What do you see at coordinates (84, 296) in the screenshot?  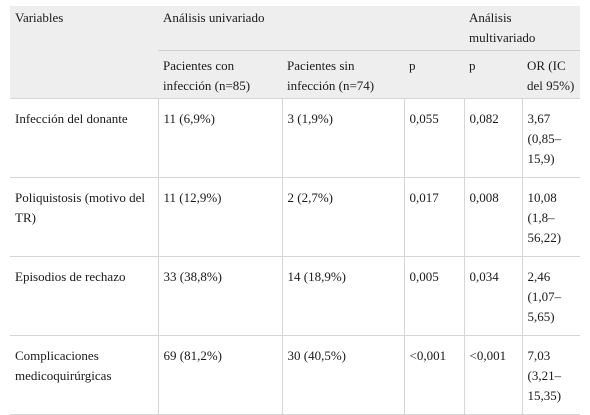 I see `cell-variable: Episodios de rechazo` at bounding box center [84, 296].